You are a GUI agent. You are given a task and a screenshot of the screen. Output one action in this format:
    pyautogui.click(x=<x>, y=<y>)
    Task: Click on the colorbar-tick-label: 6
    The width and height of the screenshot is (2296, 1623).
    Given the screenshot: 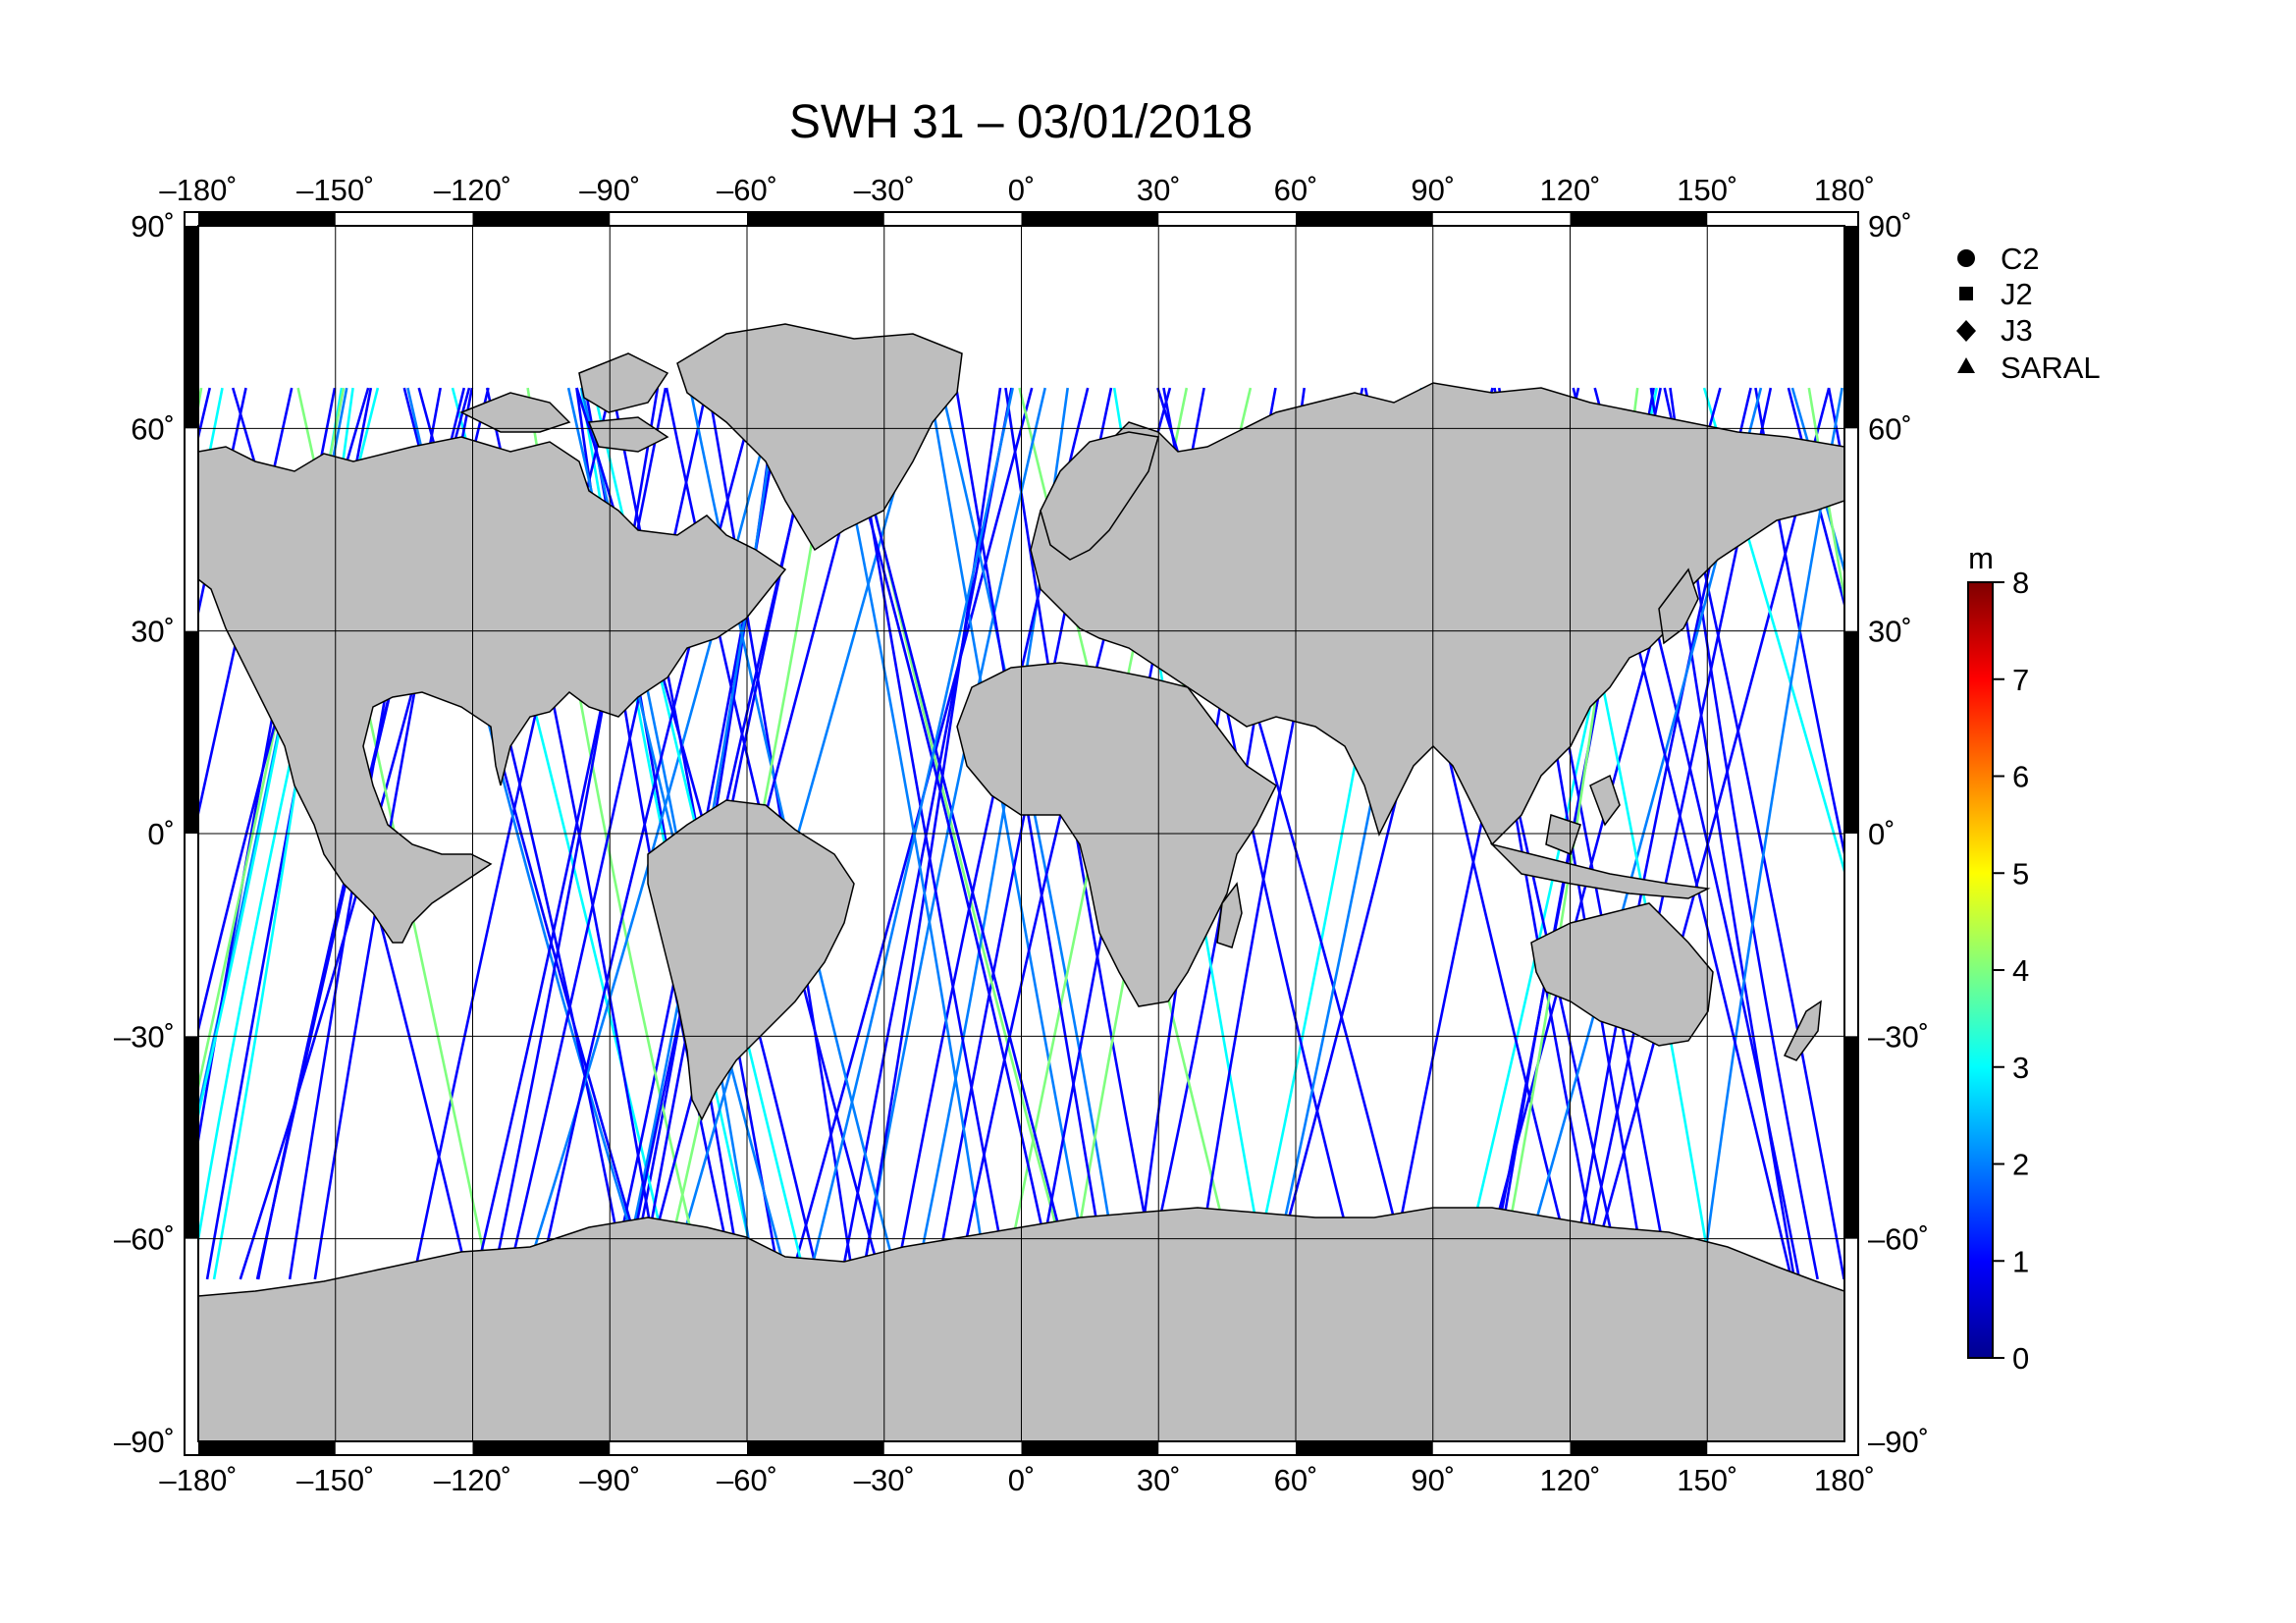 What is the action you would take?
    pyautogui.click(x=2020, y=777)
    